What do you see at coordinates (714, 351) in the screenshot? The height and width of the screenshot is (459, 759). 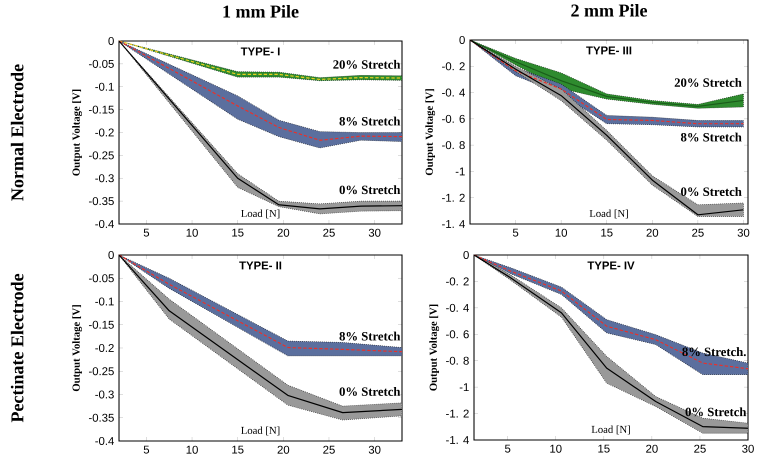 I see `series-label: 8% Stretch.` at bounding box center [714, 351].